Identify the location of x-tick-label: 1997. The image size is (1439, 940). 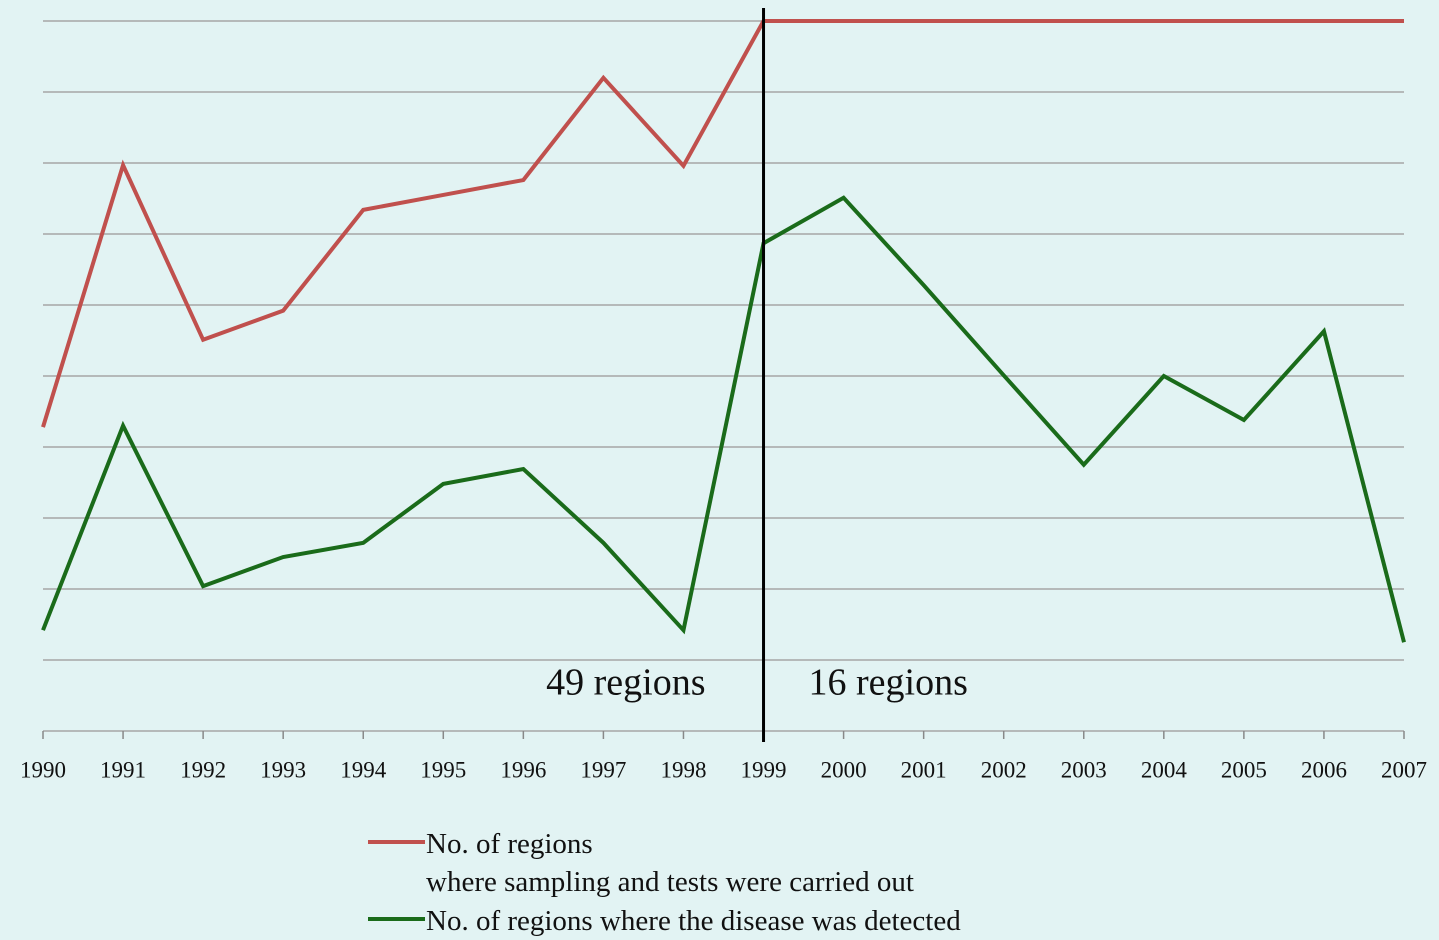
(603, 769).